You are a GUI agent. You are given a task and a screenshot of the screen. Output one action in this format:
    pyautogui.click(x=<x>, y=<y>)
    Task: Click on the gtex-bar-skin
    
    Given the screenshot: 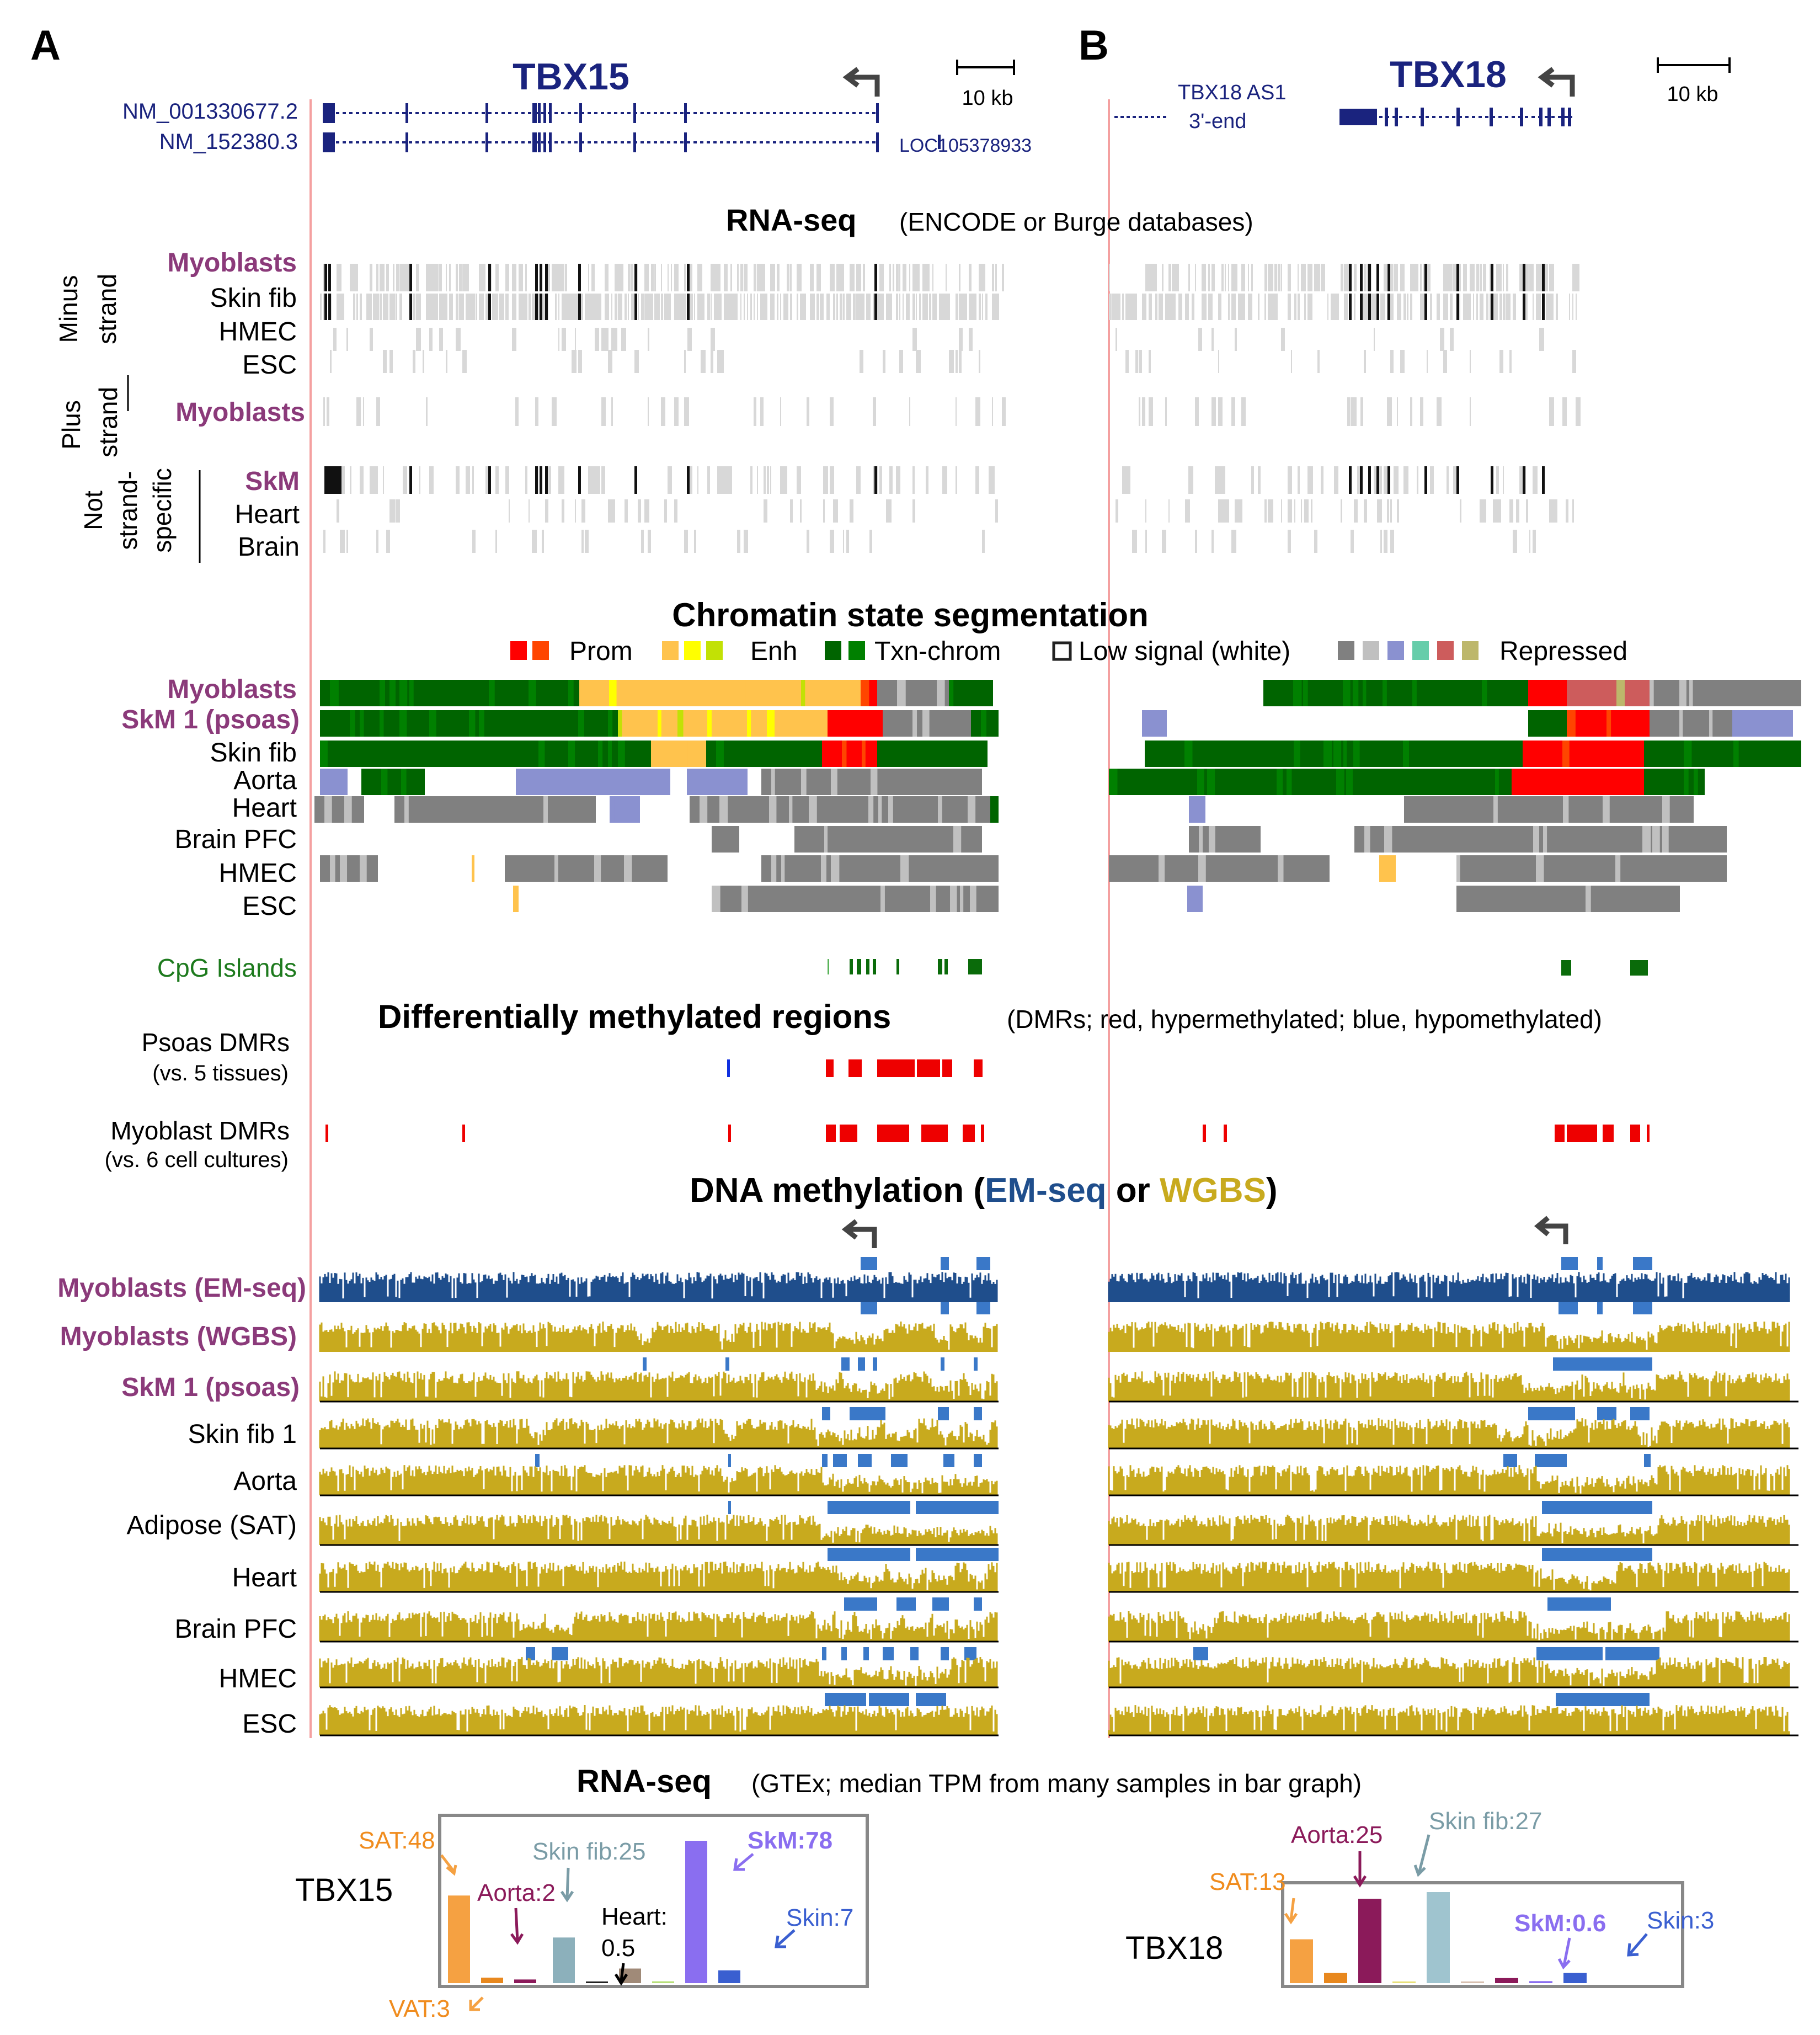 What is the action you would take?
    pyautogui.click(x=729, y=1976)
    